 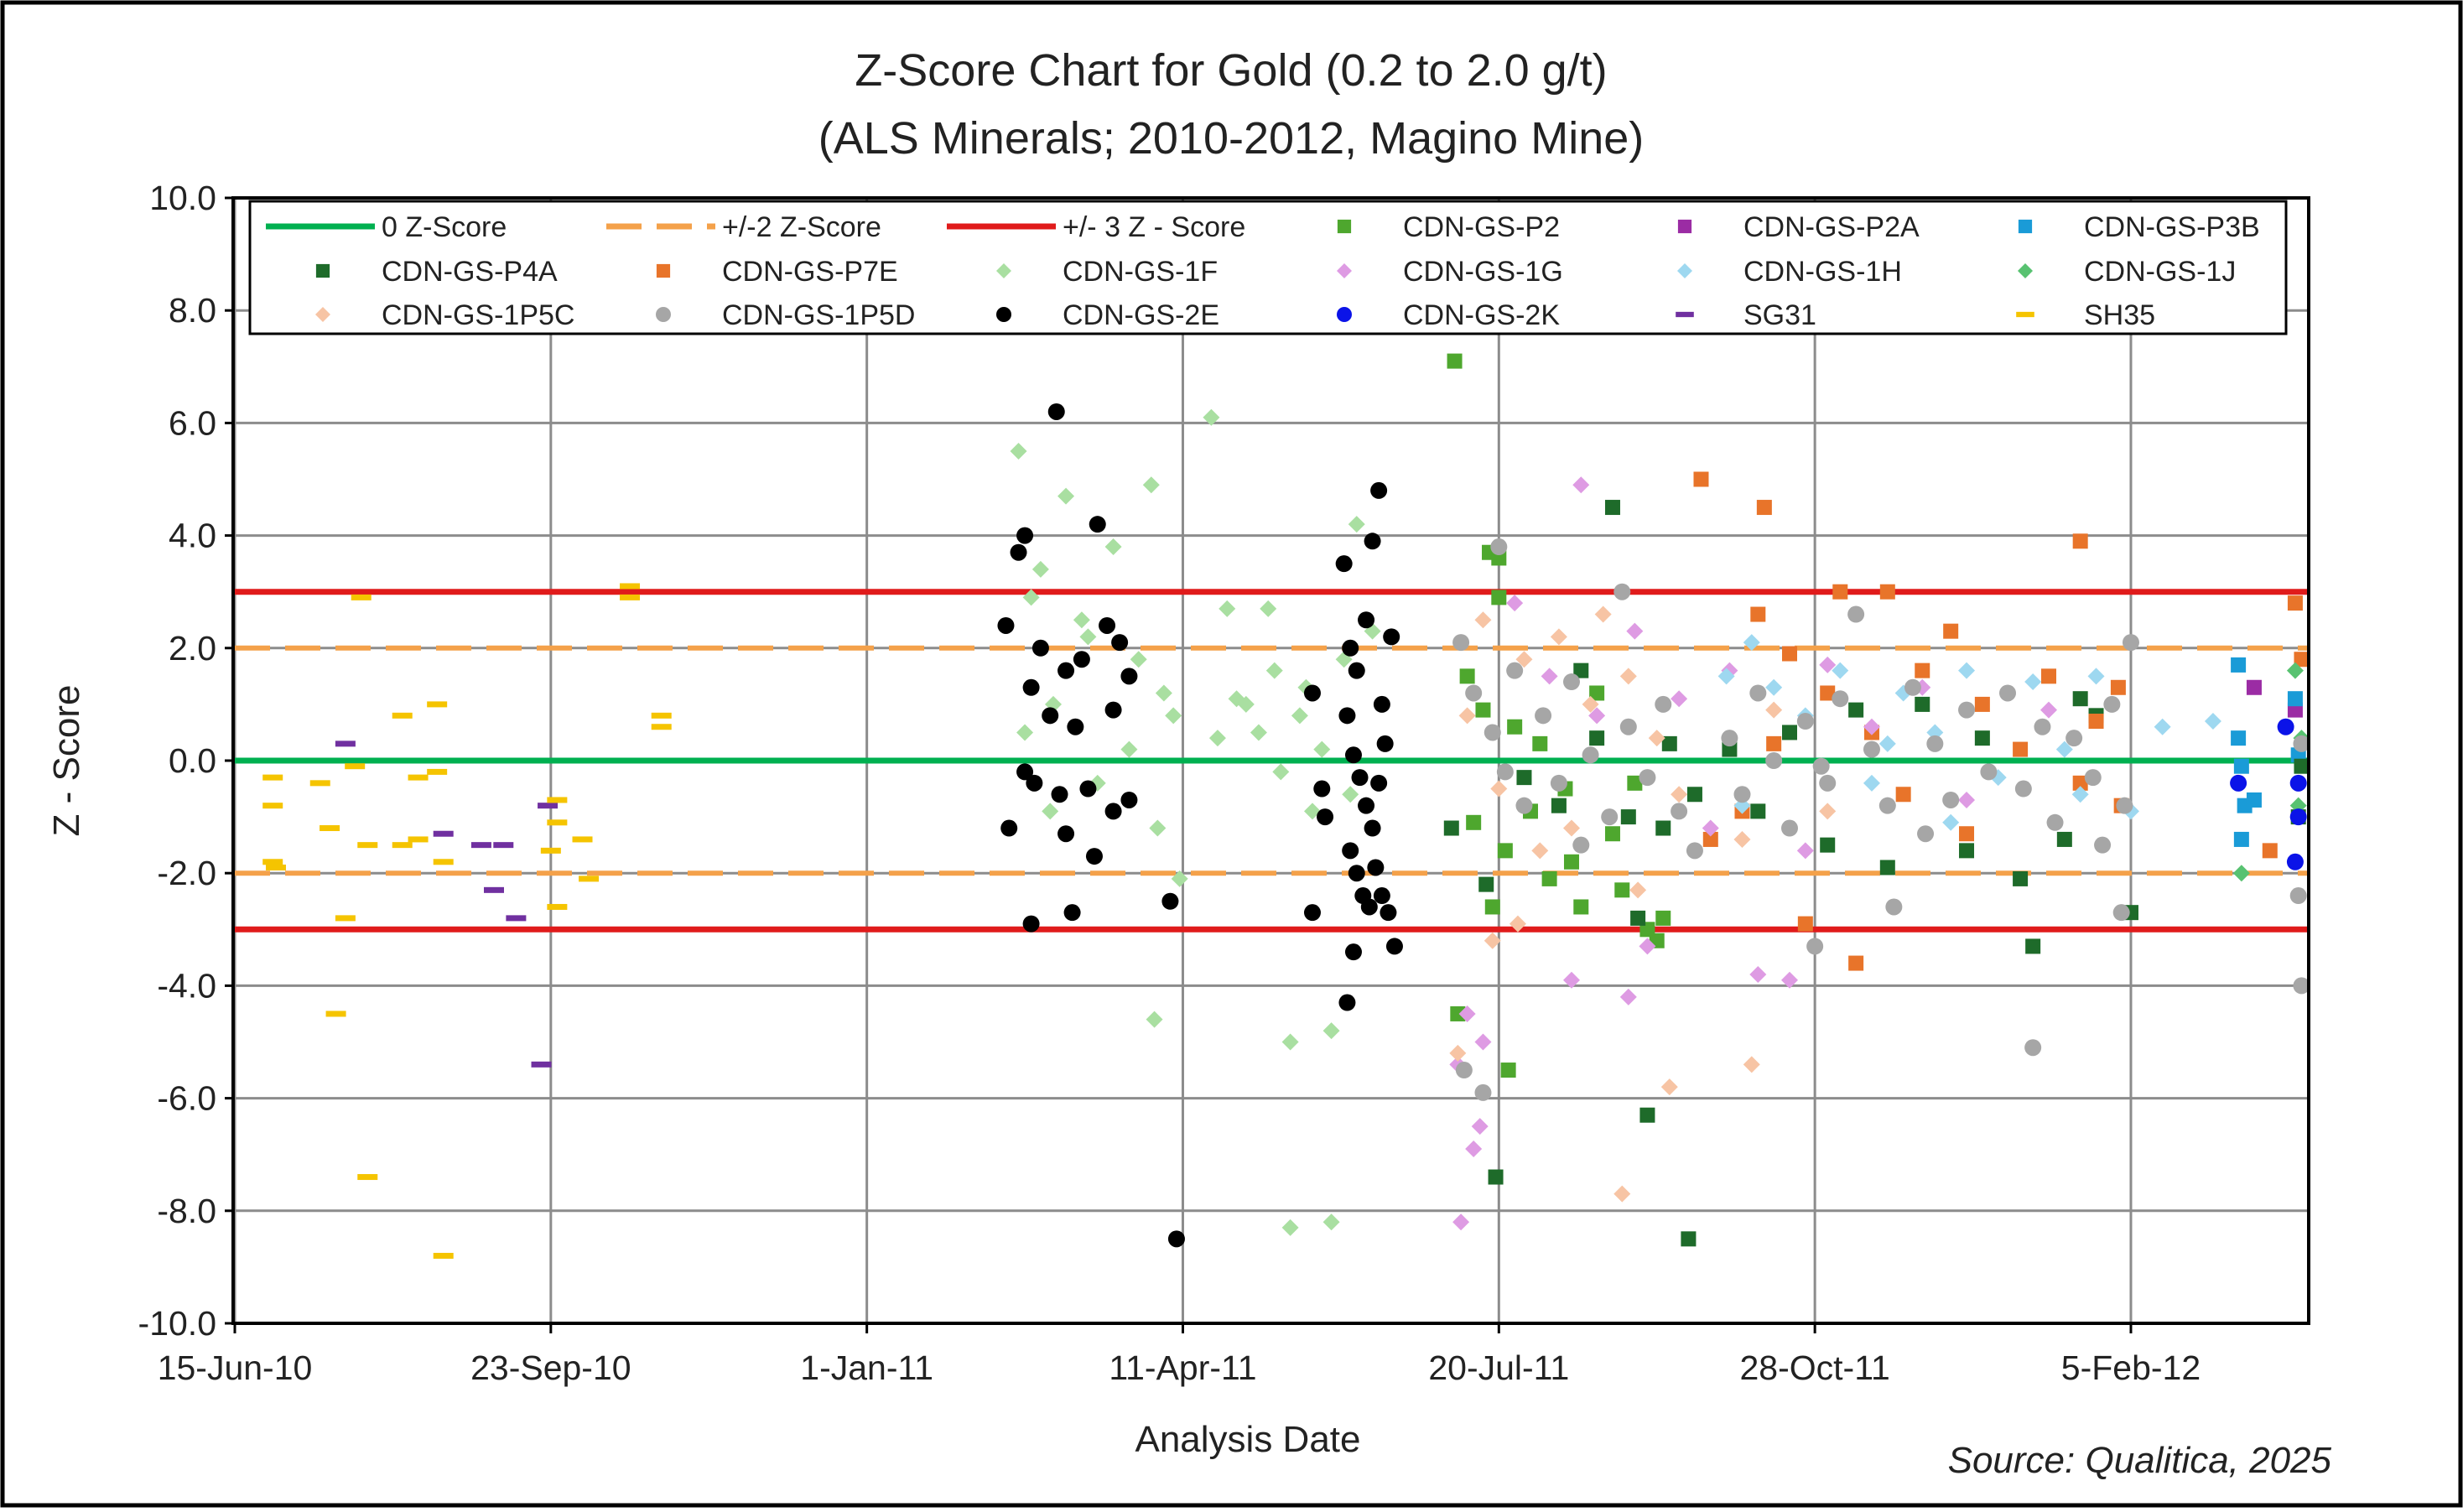 What do you see at coordinates (810, 272) in the screenshot?
I see `legend-label: CDN-GS-P7E` at bounding box center [810, 272].